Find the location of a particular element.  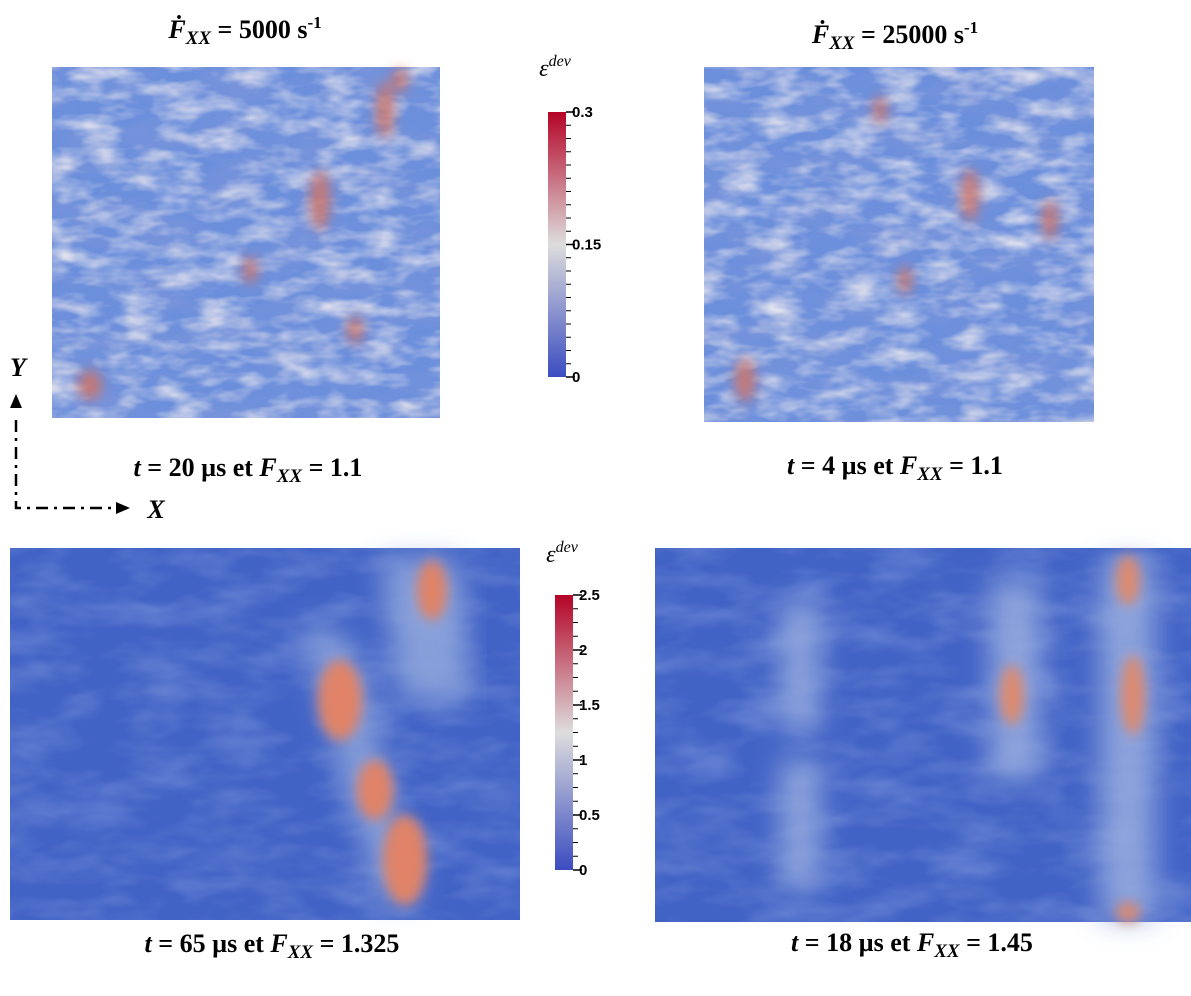

caption-text: = 4 µs et is located at coordinates (847, 465).